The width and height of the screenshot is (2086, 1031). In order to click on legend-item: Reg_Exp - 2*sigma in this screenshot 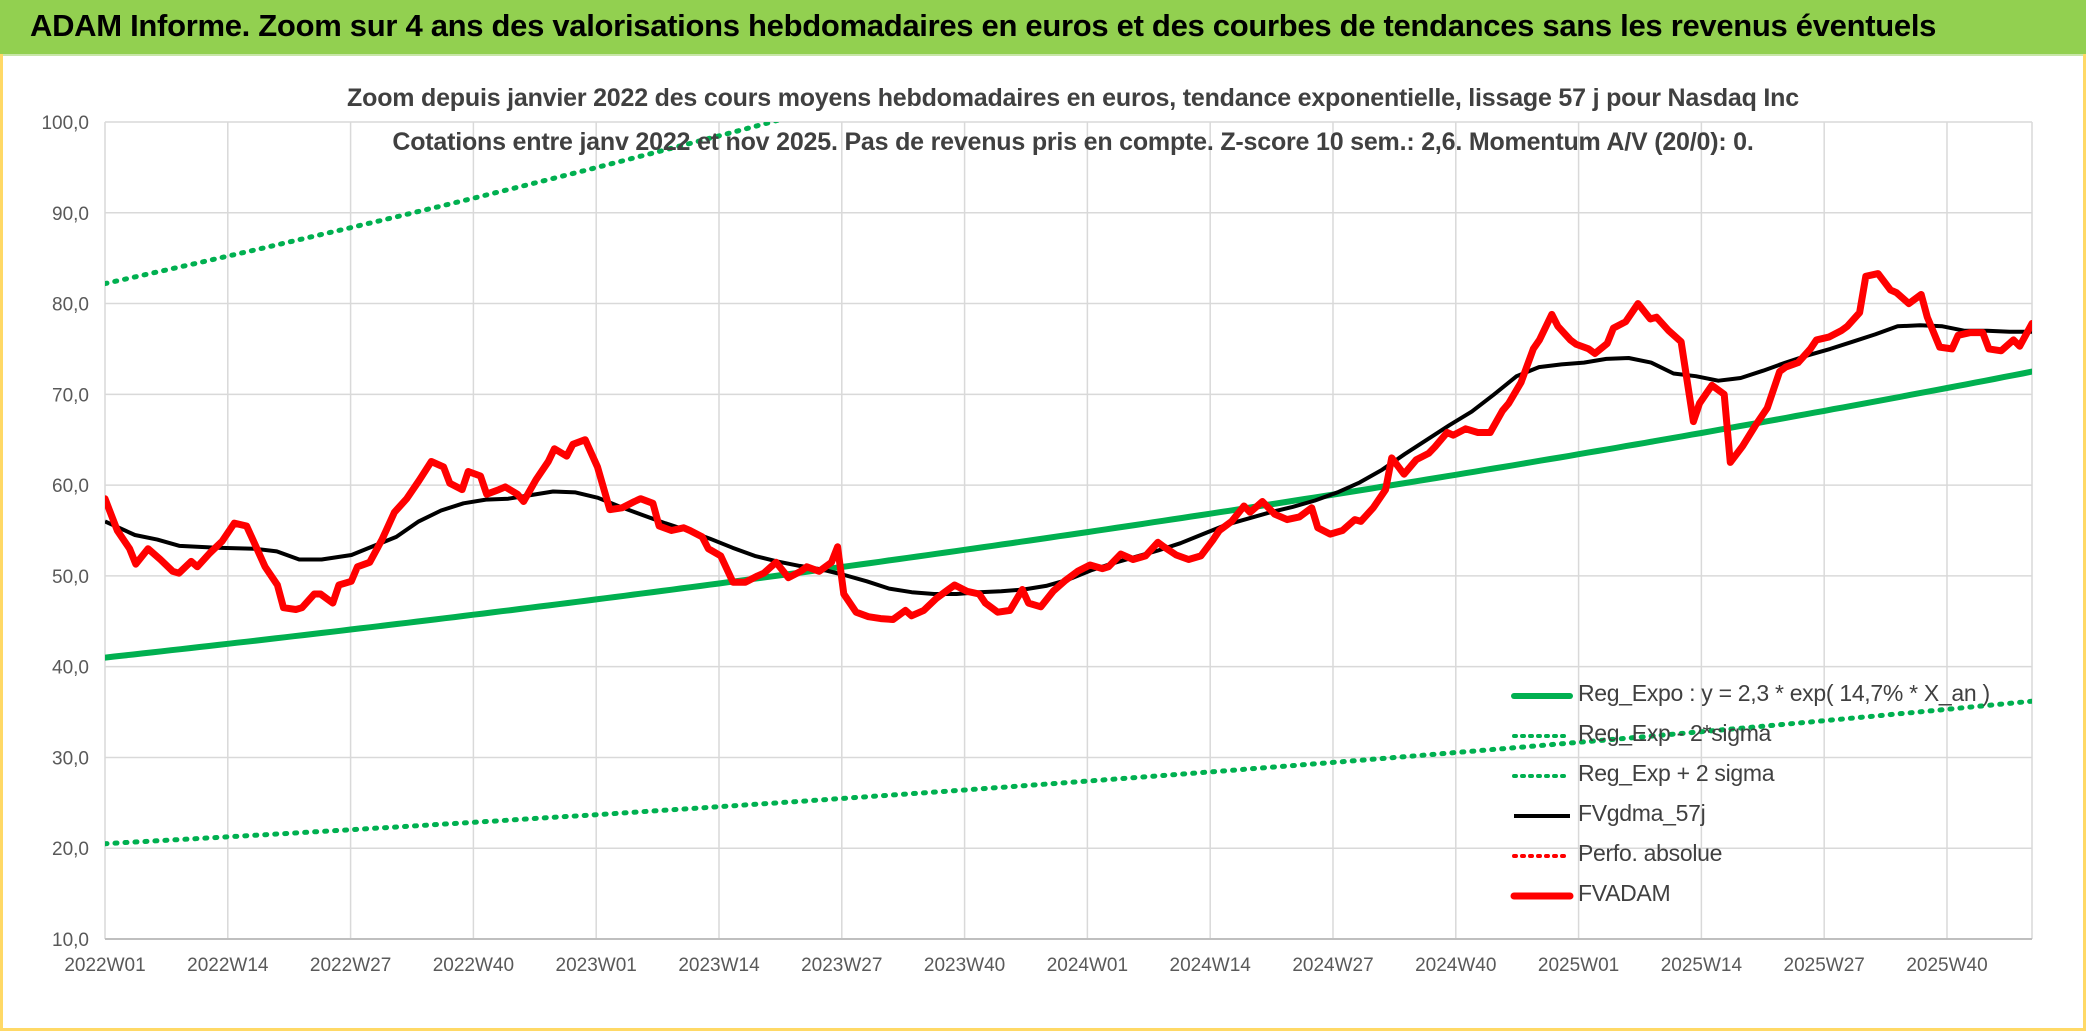, I will do `click(1770, 736)`.